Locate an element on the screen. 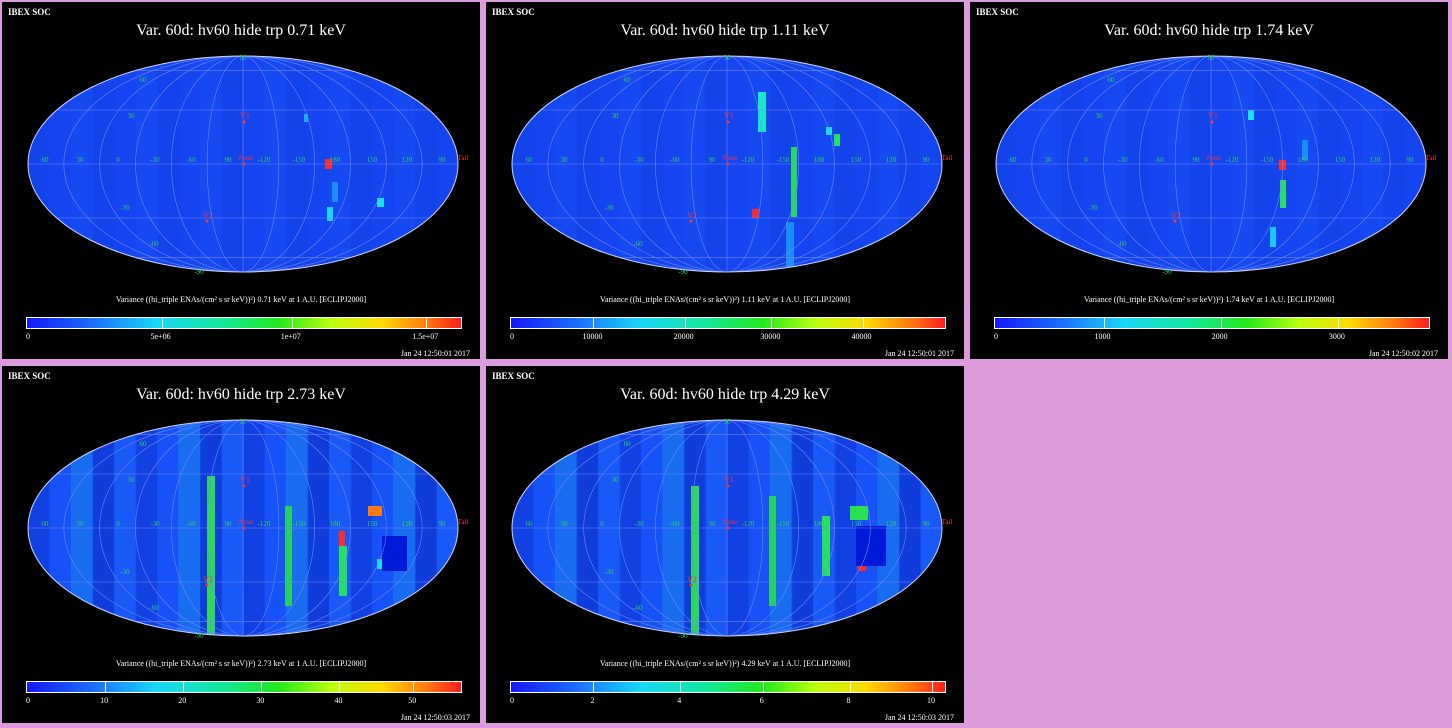 This screenshot has height=728, width=1452. colorbar-tick-label: 1.5e+07 is located at coordinates (425, 336).